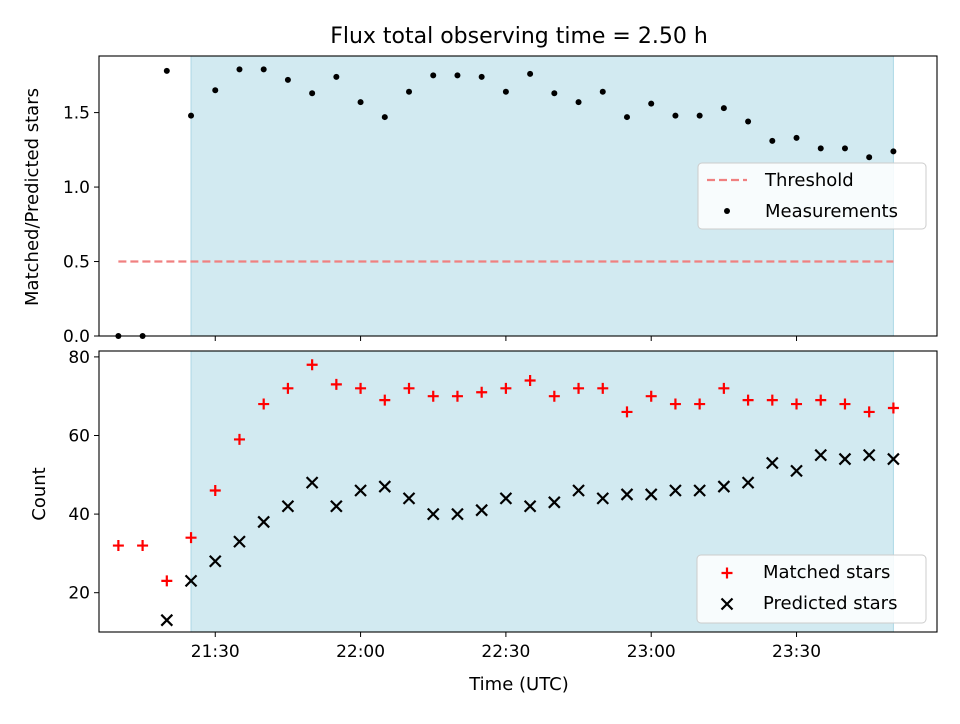  I want to click on bottom-legend: Matched stars Predicted stars, so click(811, 589).